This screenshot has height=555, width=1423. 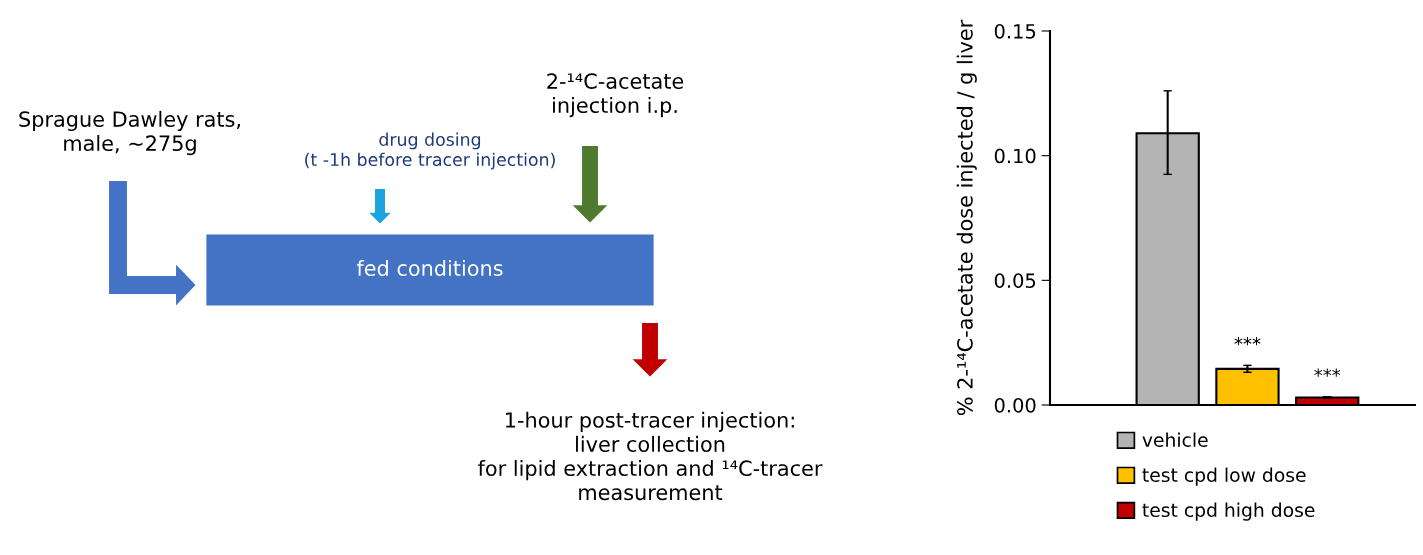 What do you see at coordinates (1015, 405) in the screenshot?
I see `y-tick-label: 0.00` at bounding box center [1015, 405].